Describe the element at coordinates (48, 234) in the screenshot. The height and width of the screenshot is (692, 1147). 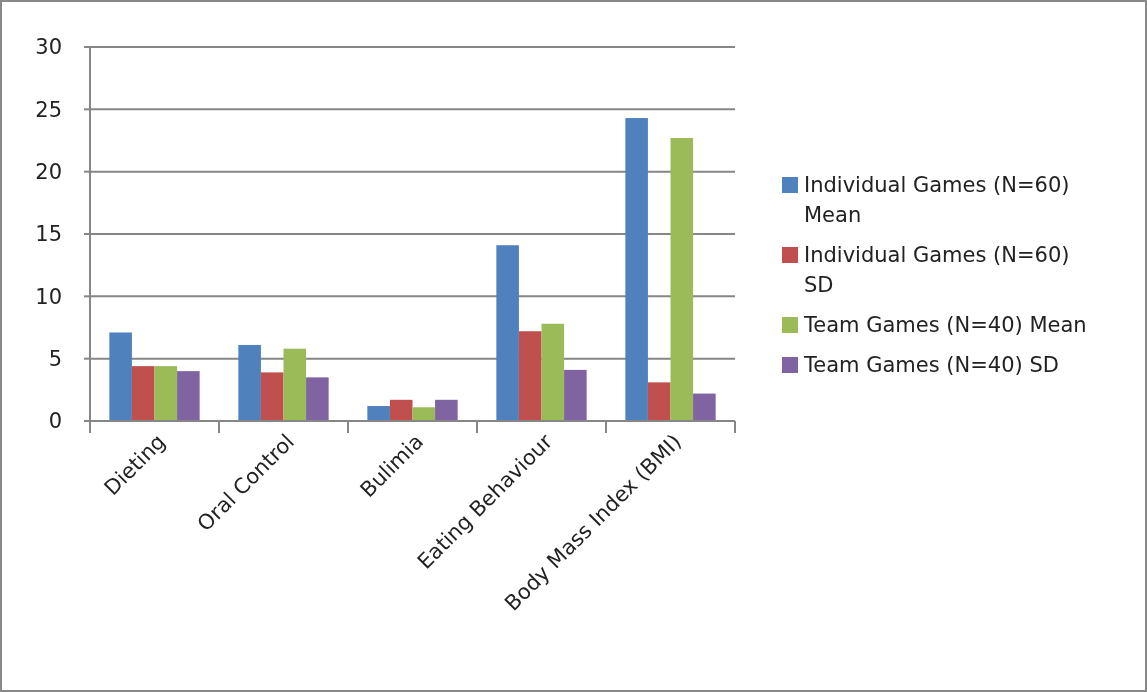
I see `y-tick-label: 15` at that location.